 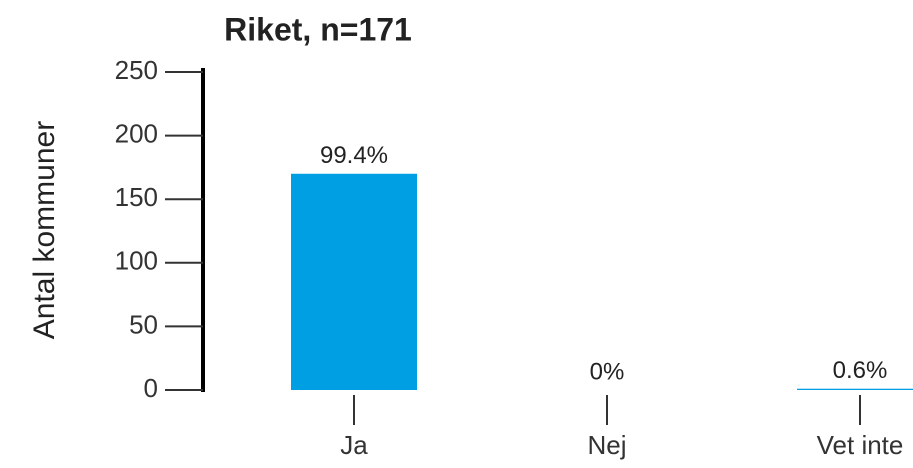 I want to click on y-tick-label: 50, so click(x=143, y=324).